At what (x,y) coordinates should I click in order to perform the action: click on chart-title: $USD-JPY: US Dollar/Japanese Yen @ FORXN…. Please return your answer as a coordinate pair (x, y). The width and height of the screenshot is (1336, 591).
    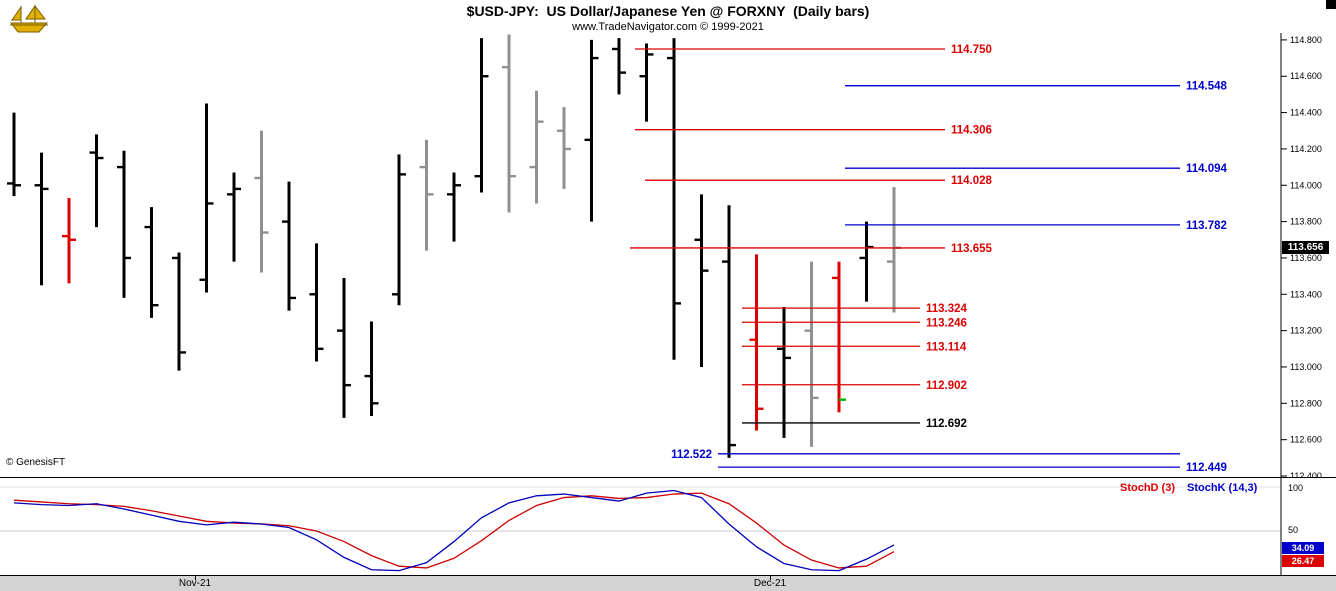
    Looking at the image, I should click on (668, 11).